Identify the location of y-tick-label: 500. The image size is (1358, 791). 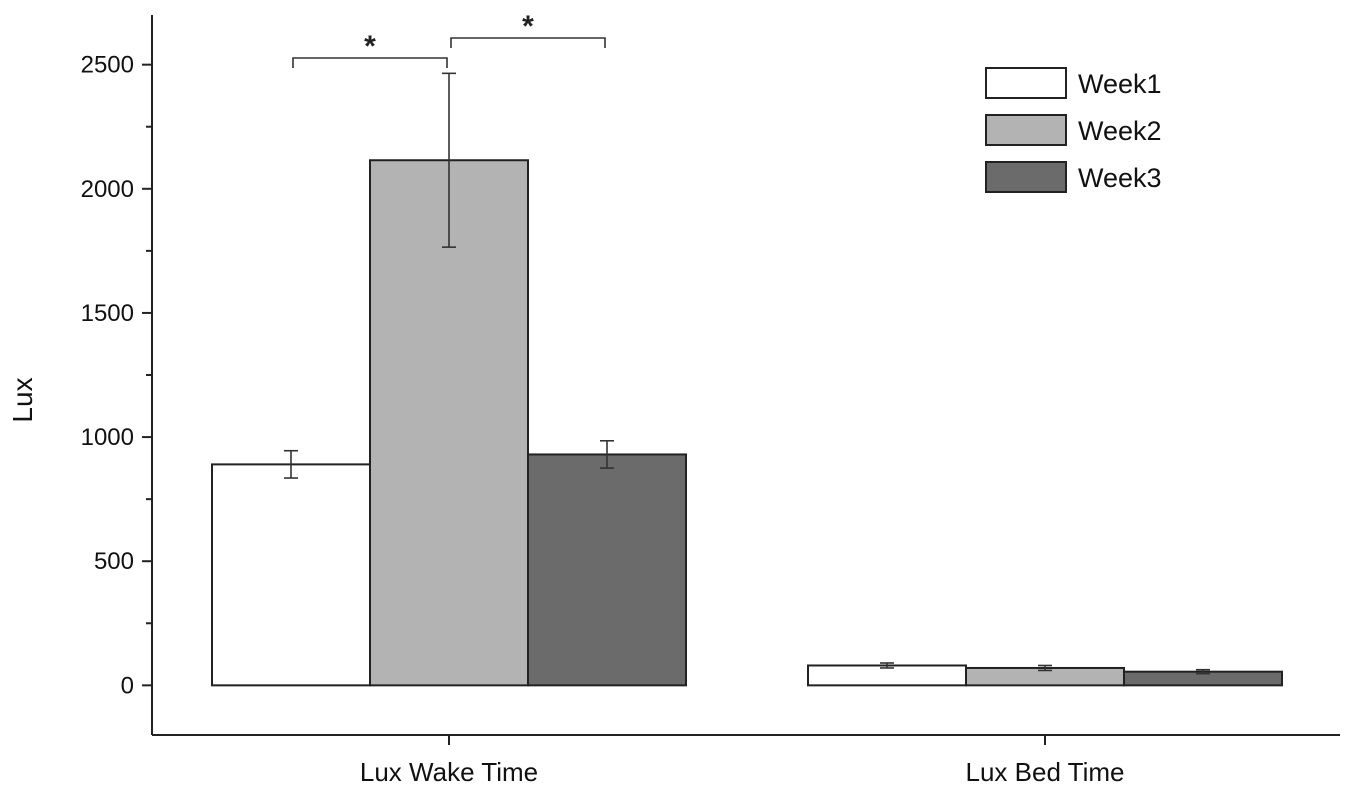
(114, 561).